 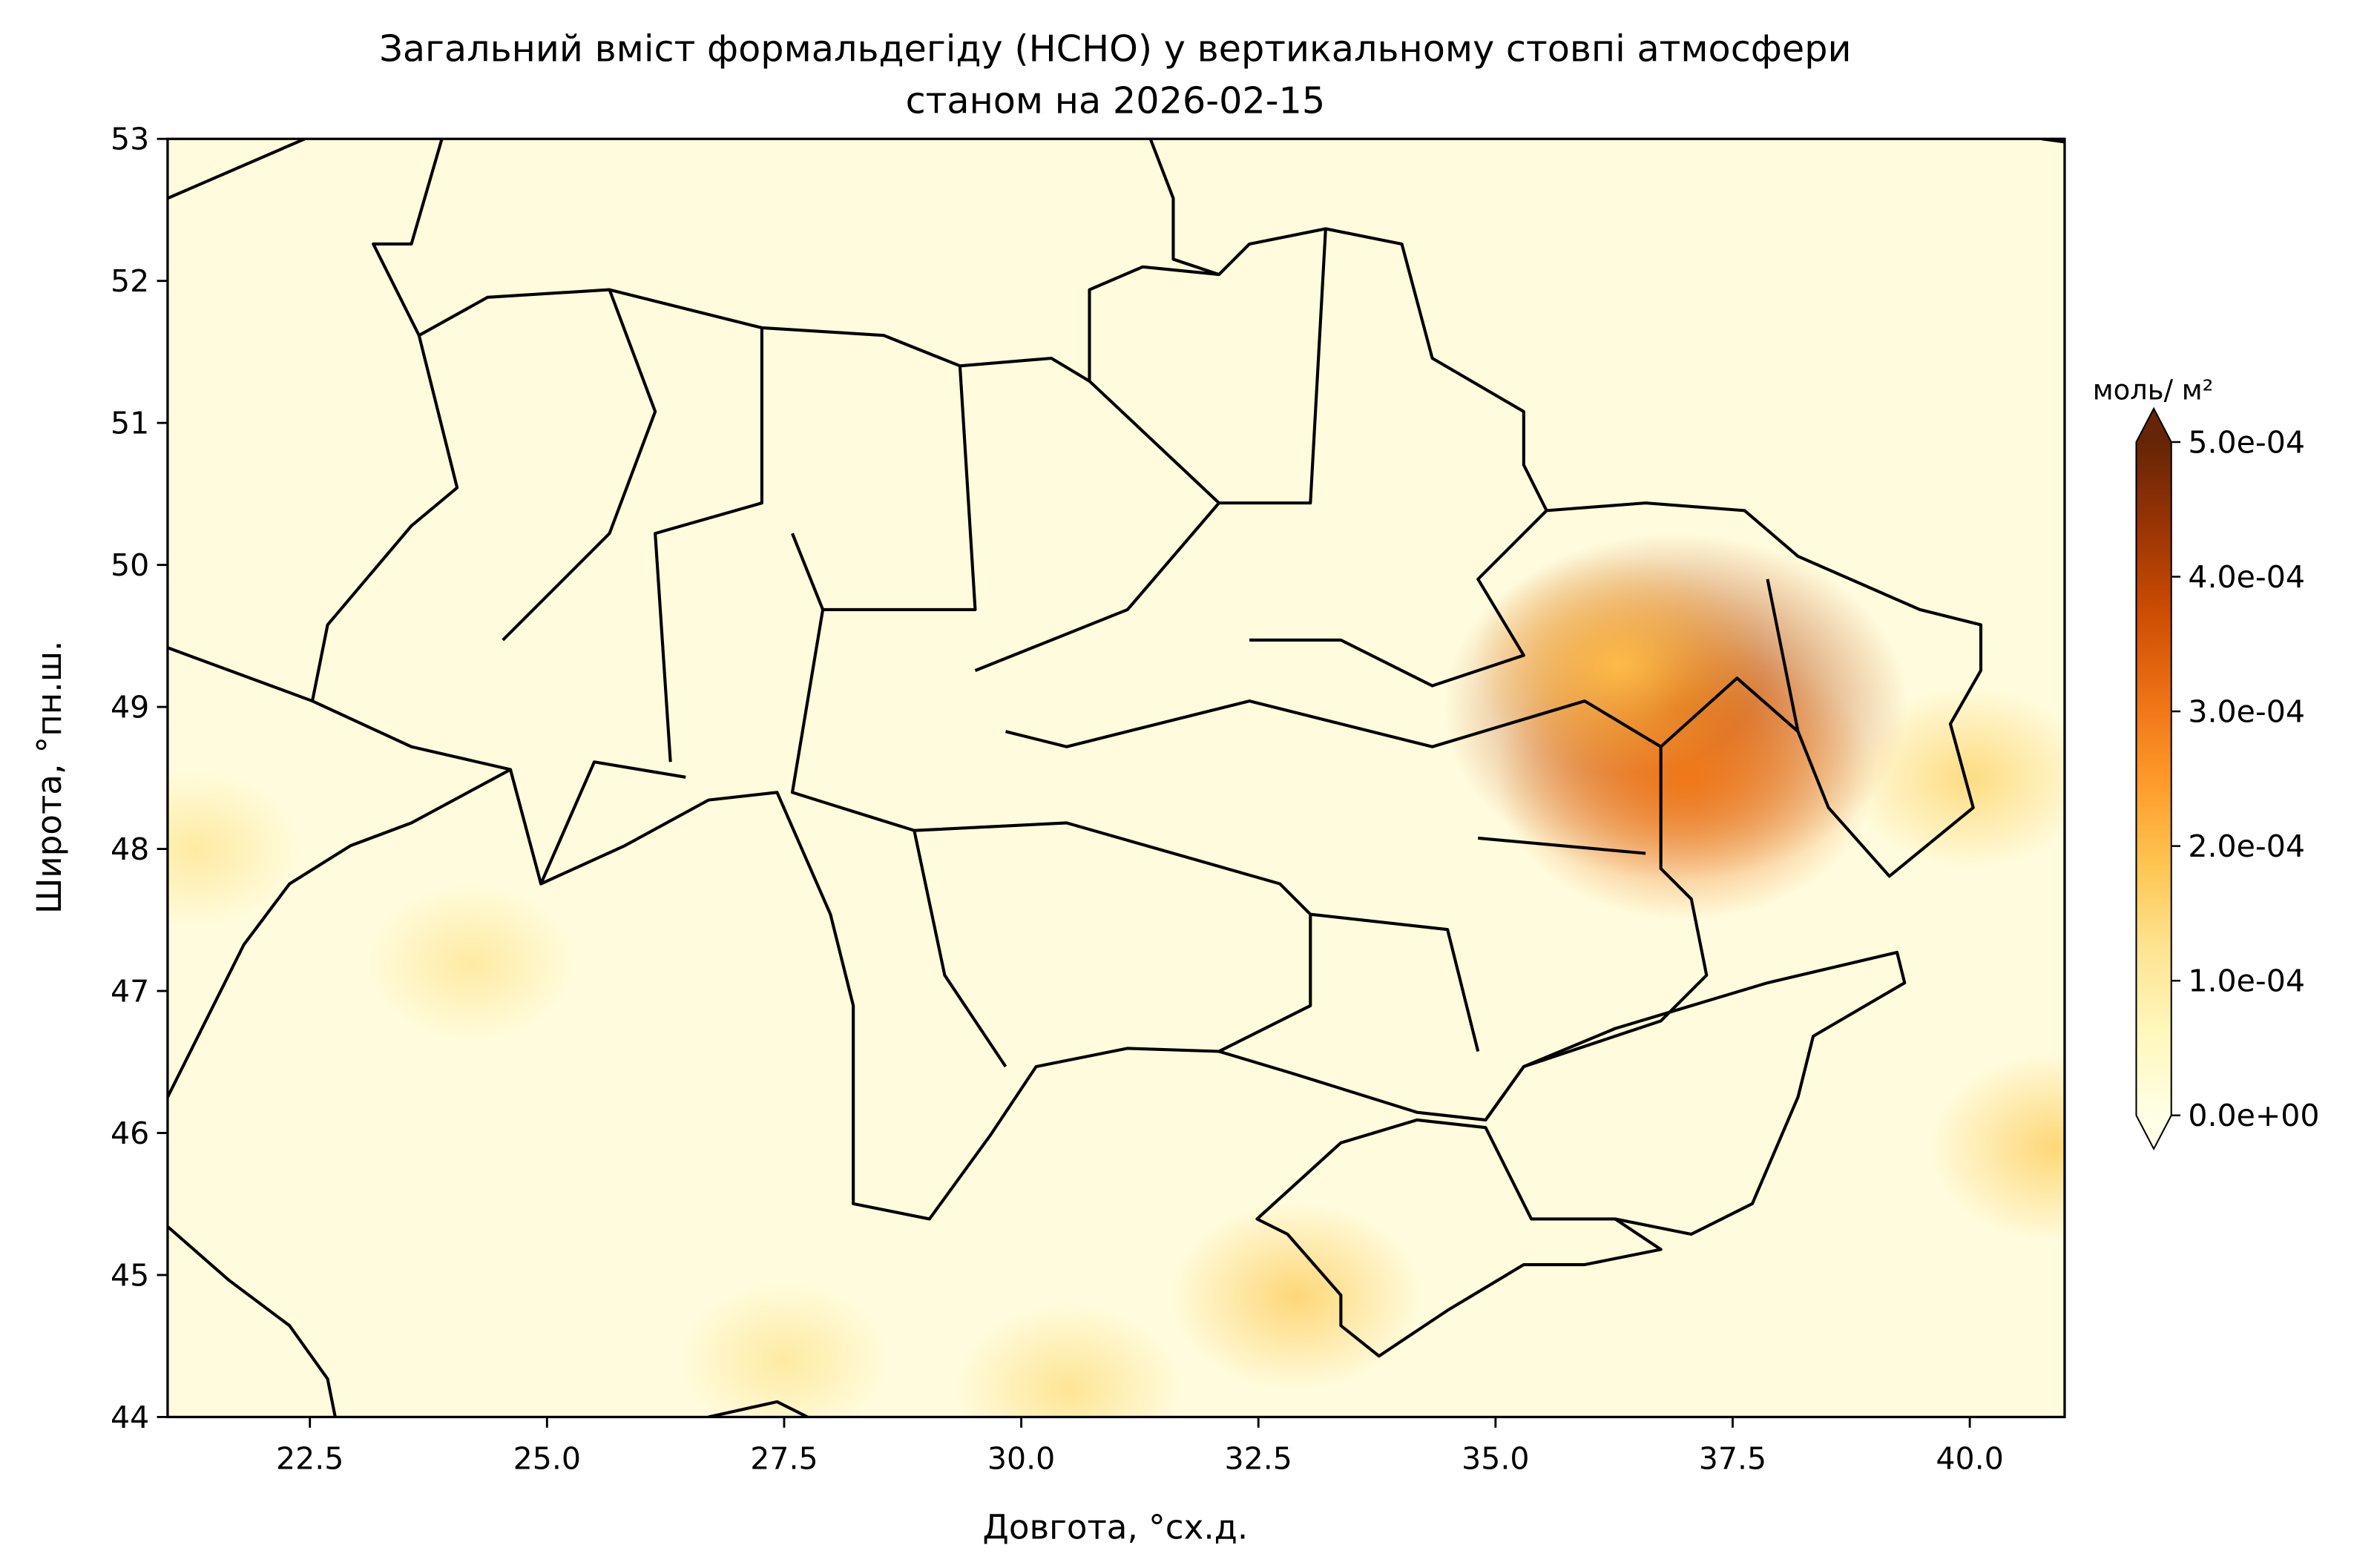 I want to click on y-axis-label: Широта, °пн.ш., so click(x=49, y=777).